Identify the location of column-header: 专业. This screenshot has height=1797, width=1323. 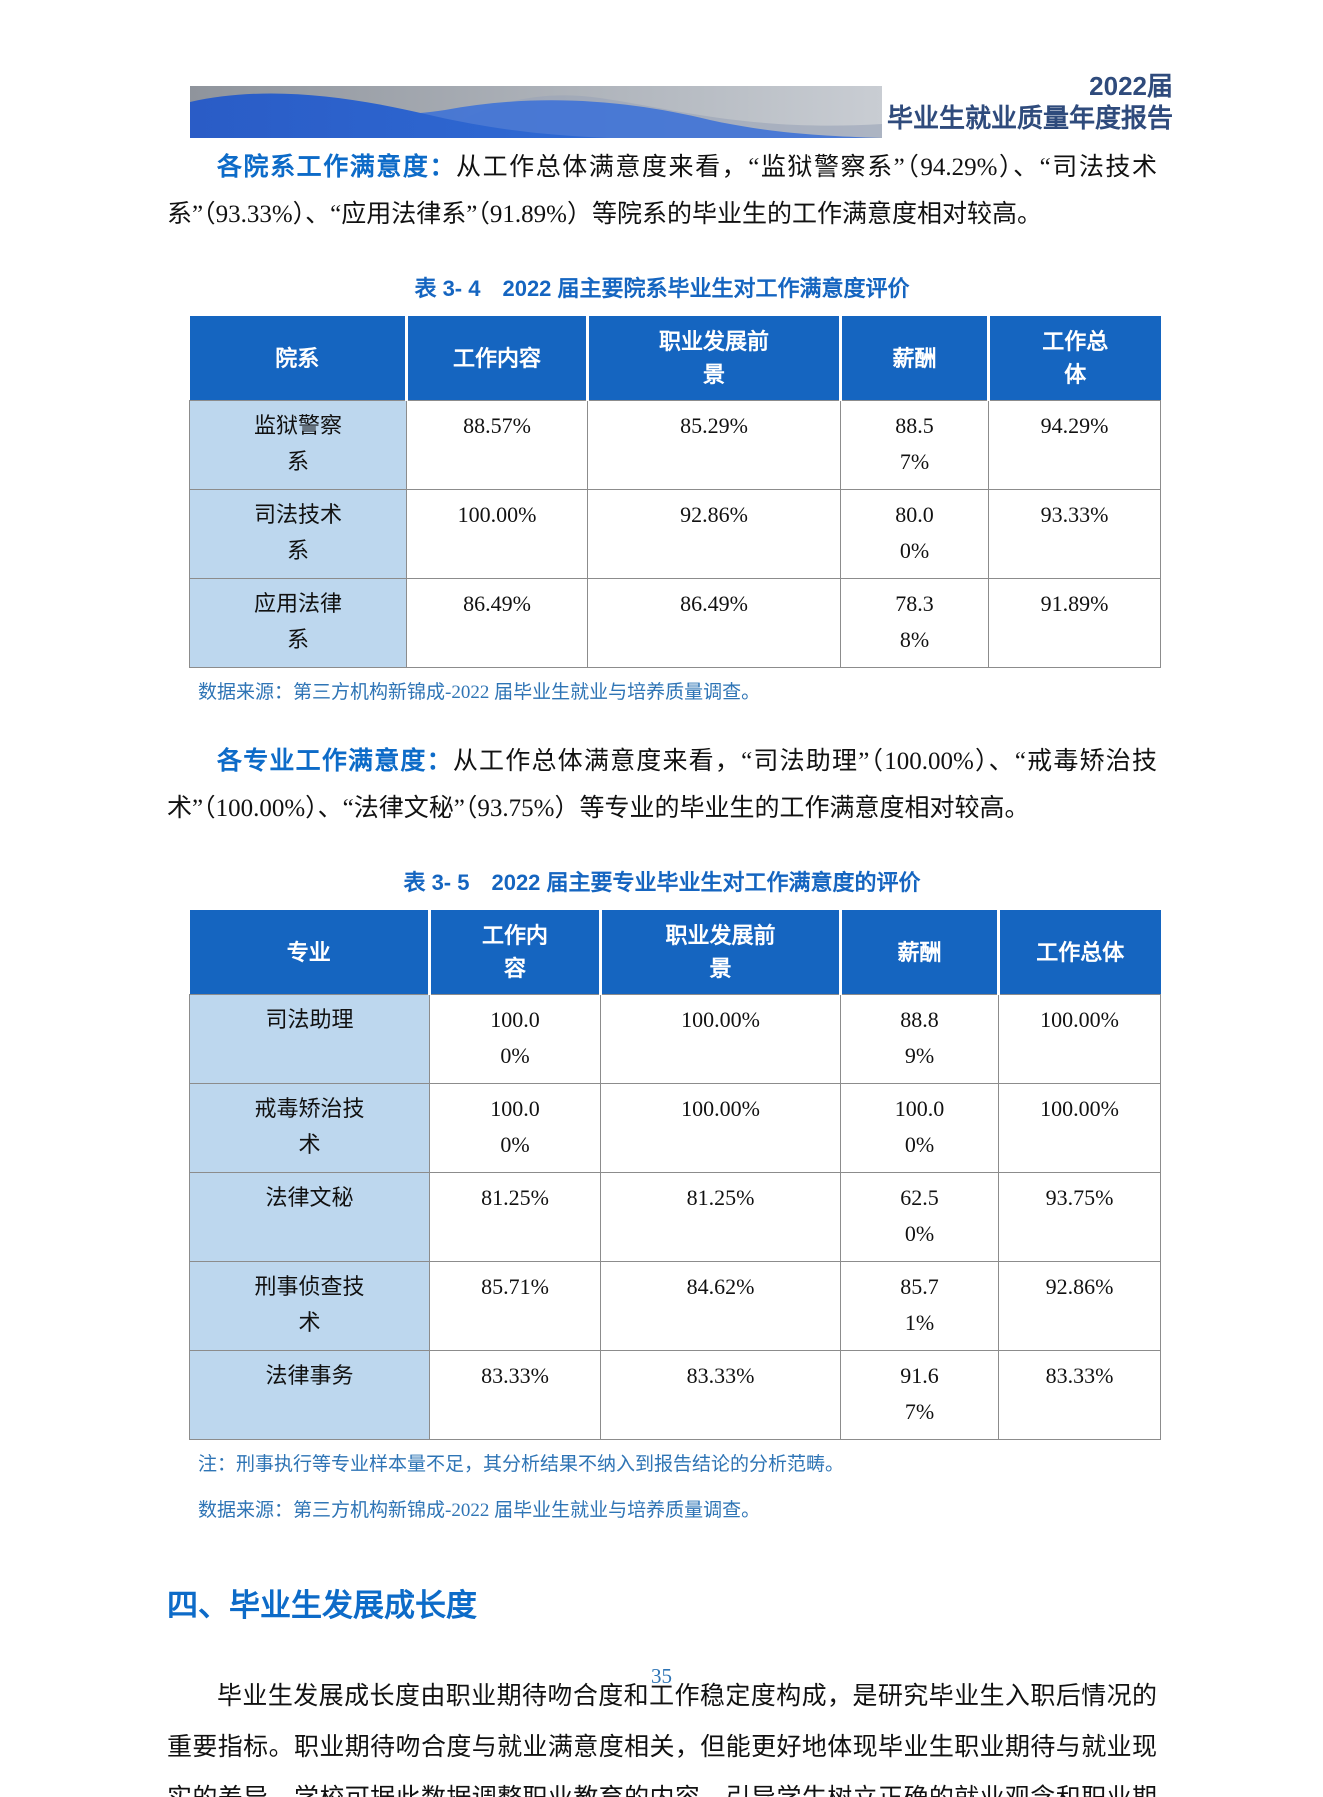
(310, 952).